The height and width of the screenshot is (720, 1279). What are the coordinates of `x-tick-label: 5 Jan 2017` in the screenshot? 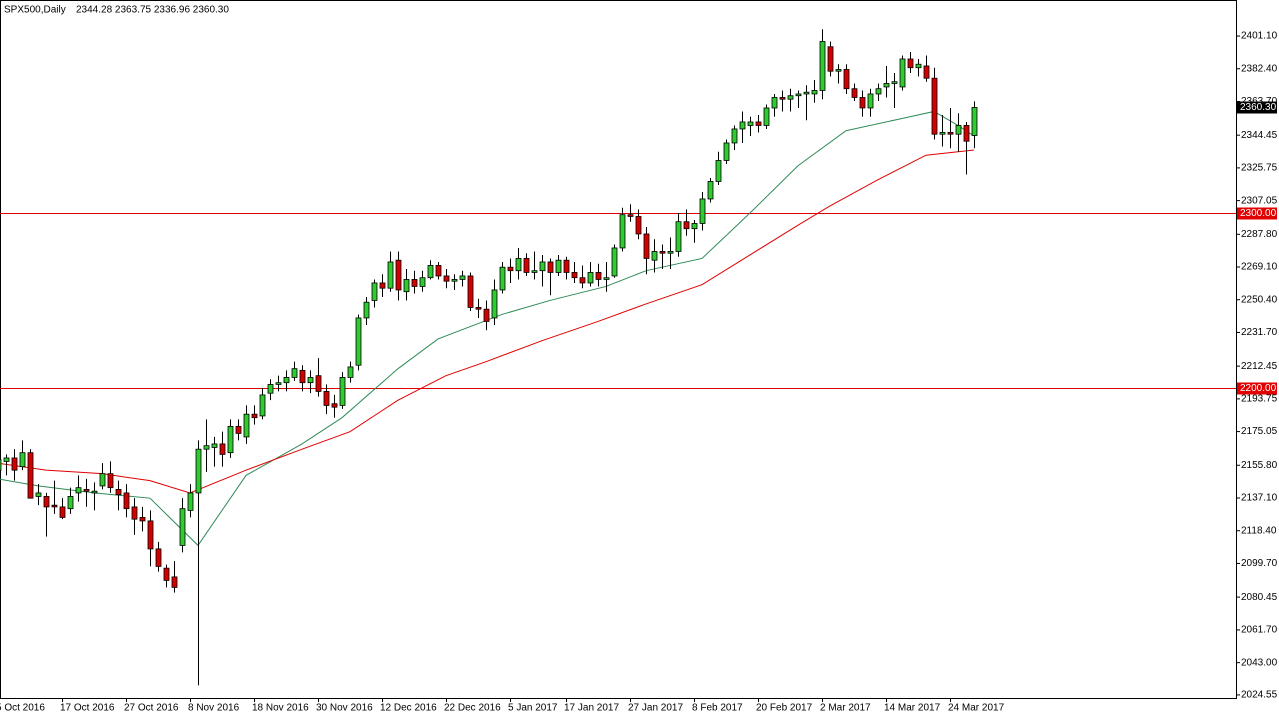 It's located at (533, 708).